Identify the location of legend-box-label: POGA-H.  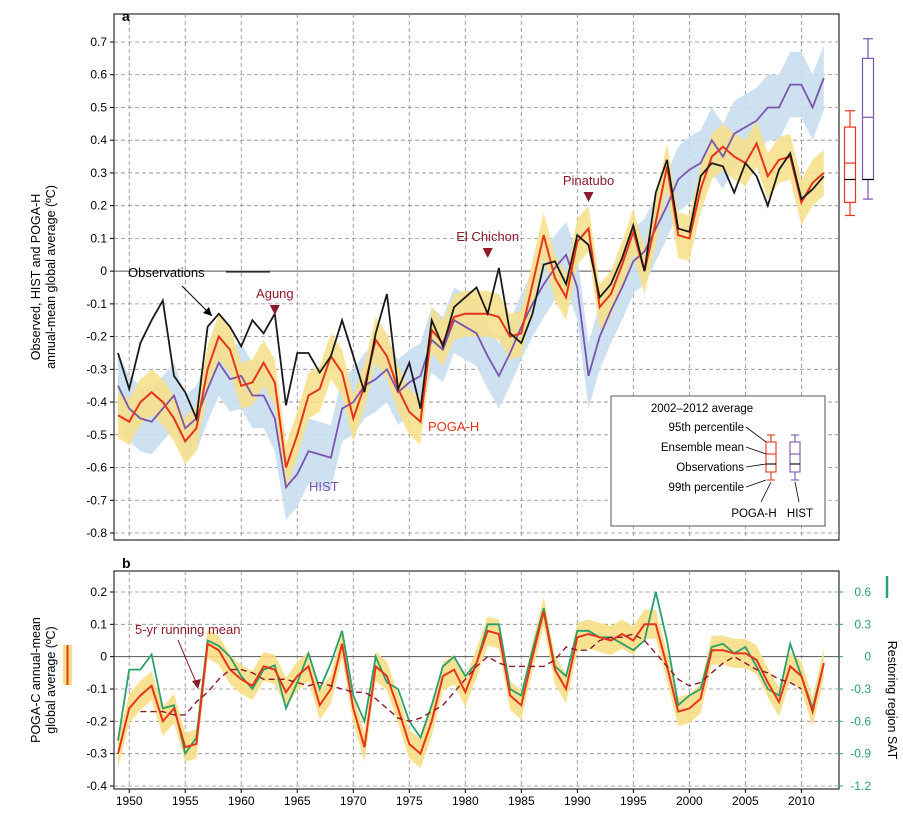
(753, 514).